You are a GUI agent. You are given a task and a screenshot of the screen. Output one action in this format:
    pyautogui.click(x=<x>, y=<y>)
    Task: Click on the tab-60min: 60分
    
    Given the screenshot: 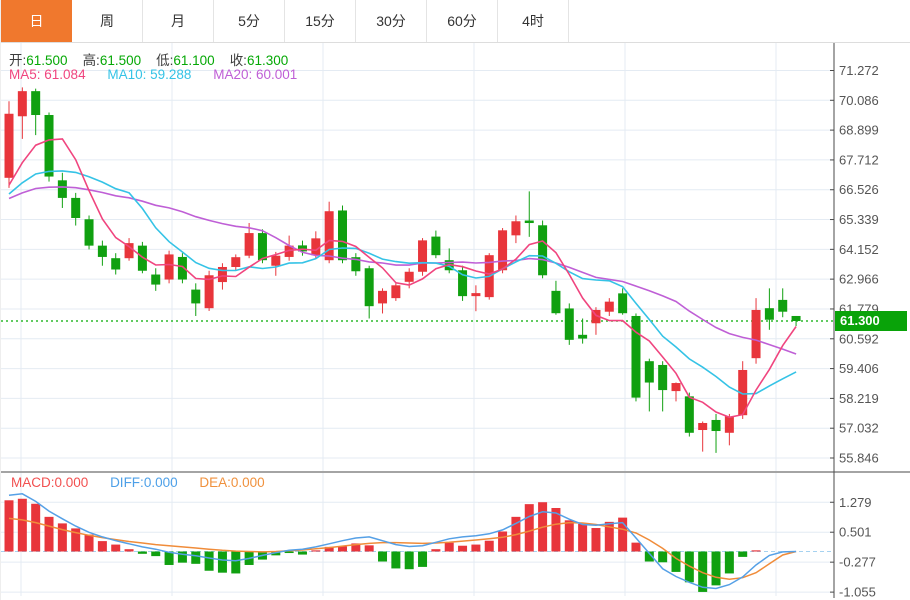 What is the action you would take?
    pyautogui.click(x=462, y=21)
    